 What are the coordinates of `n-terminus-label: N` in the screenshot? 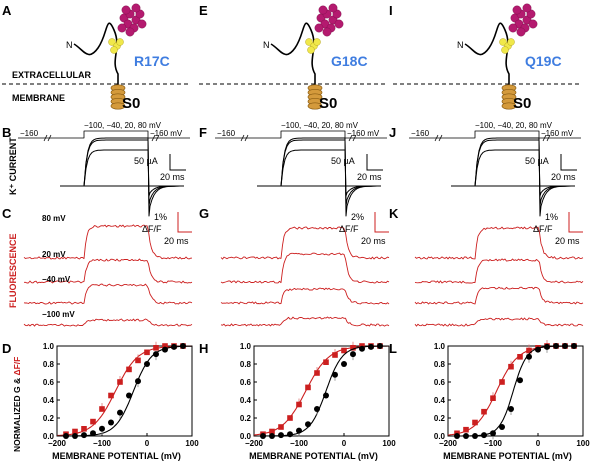 It's located at (460, 45).